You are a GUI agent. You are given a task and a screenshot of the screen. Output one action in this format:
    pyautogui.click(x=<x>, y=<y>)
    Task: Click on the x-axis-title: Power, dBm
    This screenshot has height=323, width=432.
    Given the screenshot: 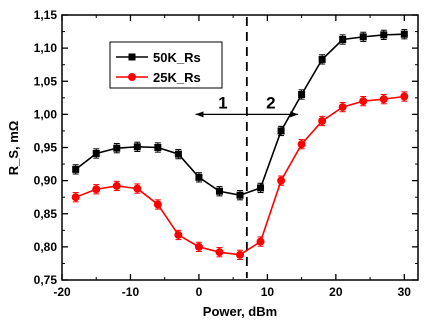 What is the action you would take?
    pyautogui.click(x=240, y=311)
    